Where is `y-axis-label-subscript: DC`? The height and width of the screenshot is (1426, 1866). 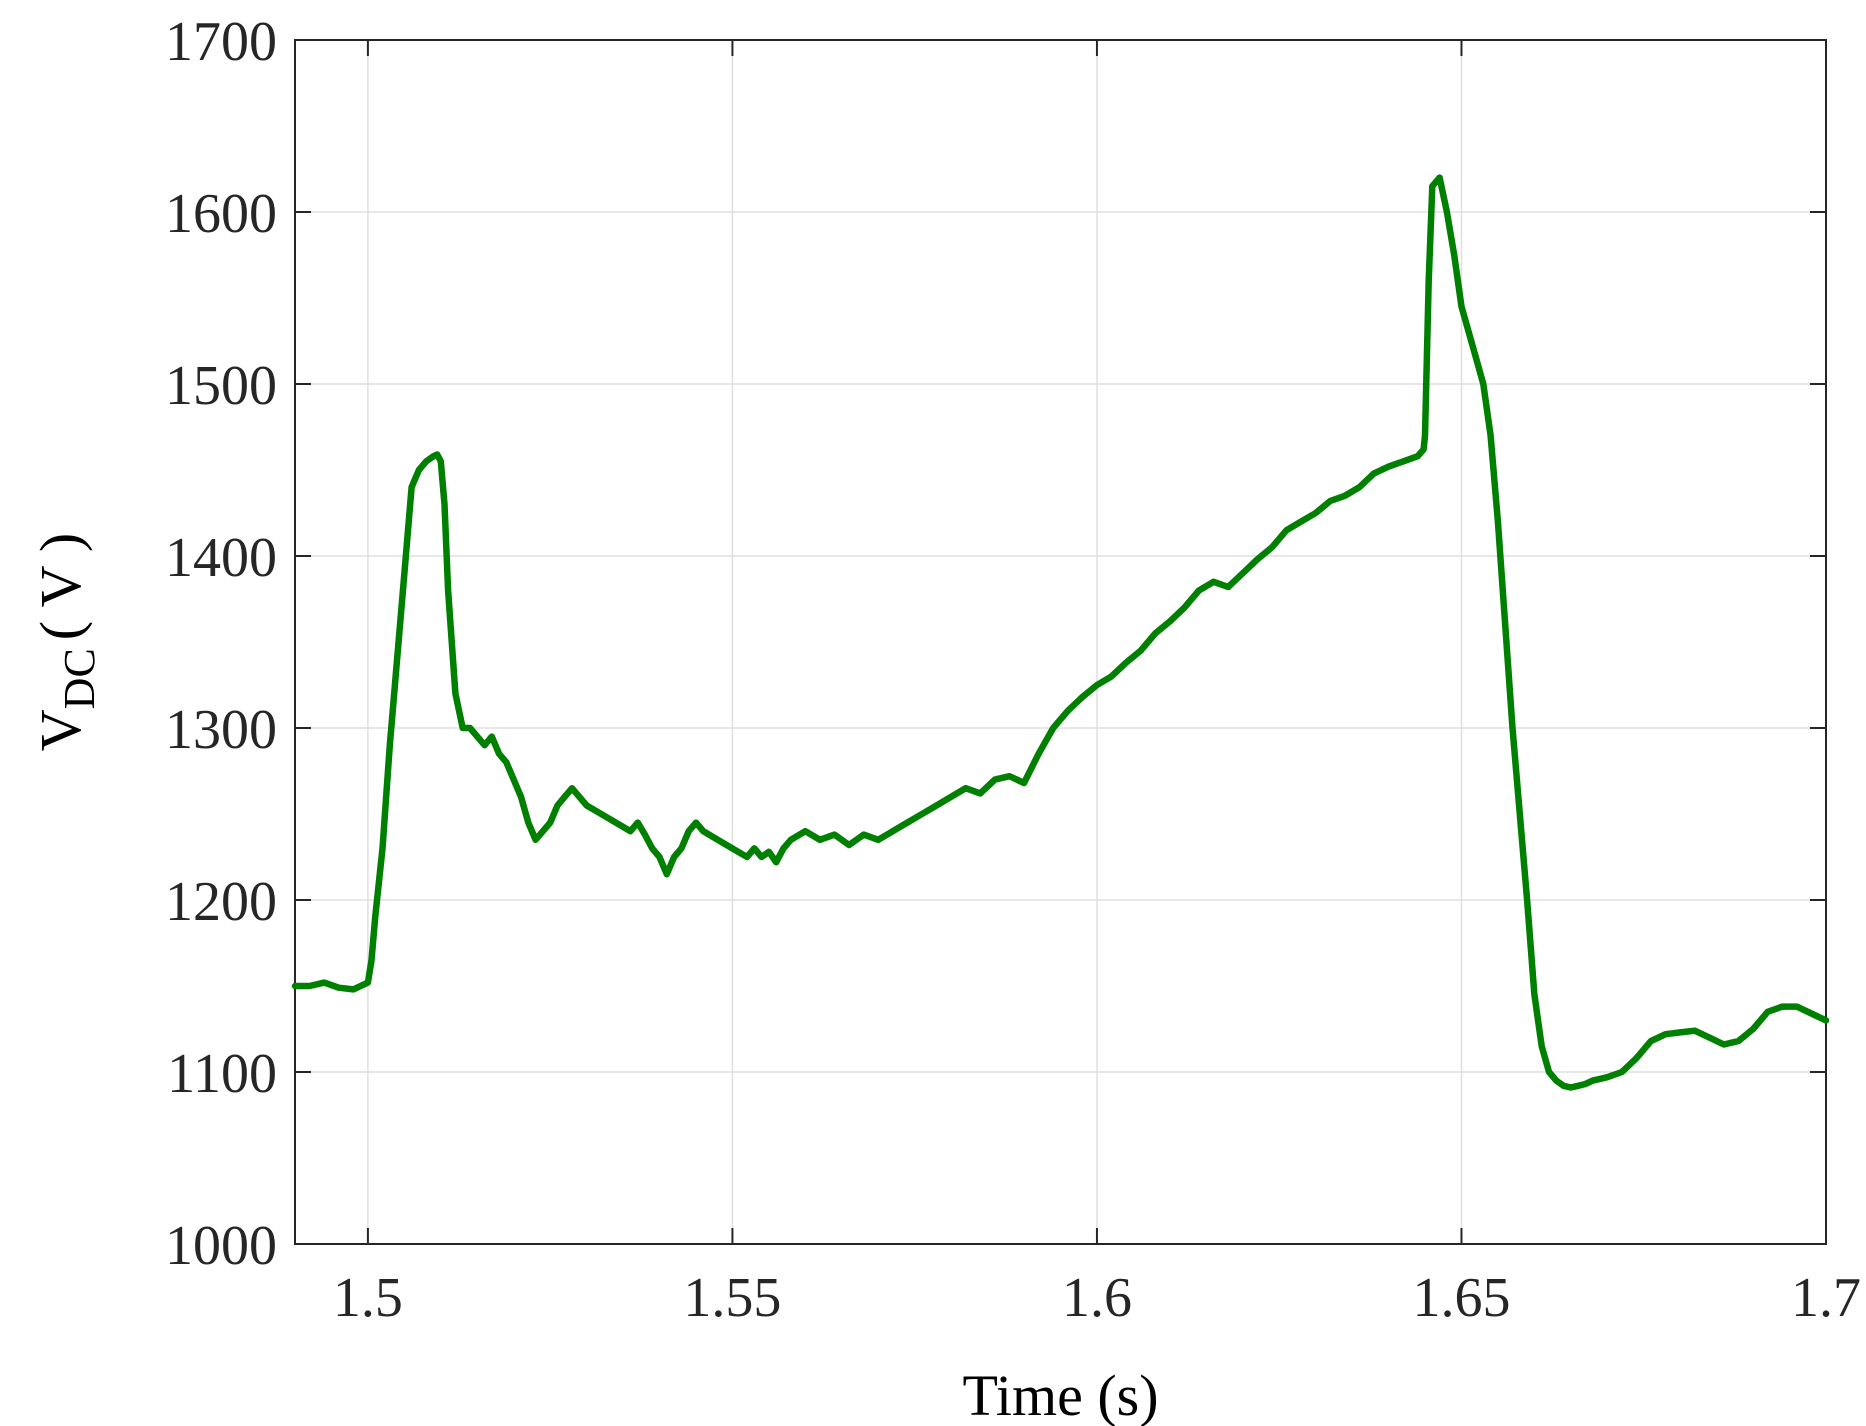
y-axis-label-subscript: DC is located at coordinates (79, 678).